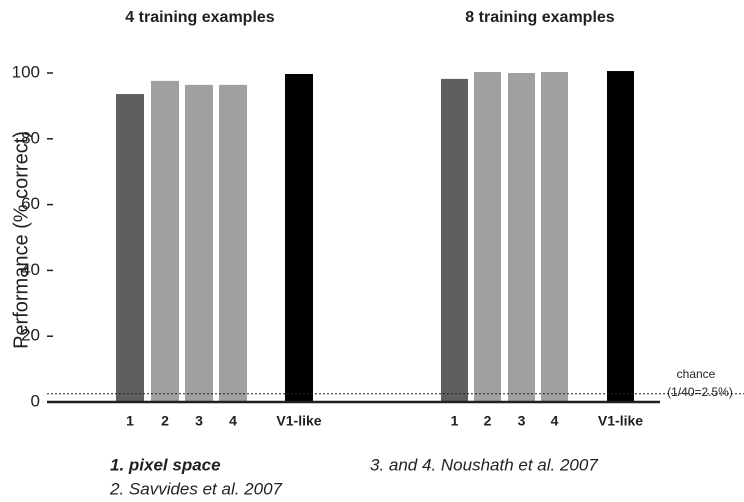  What do you see at coordinates (21, 240) in the screenshot?
I see `y-axis-label: Performance (% correct)` at bounding box center [21, 240].